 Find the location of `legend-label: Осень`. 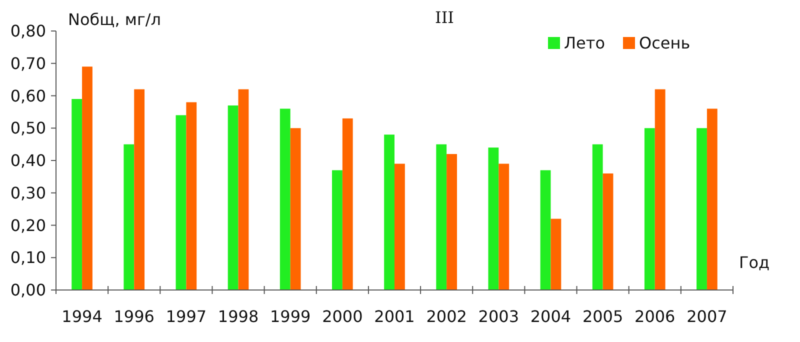

legend-label: Осень is located at coordinates (664, 43).